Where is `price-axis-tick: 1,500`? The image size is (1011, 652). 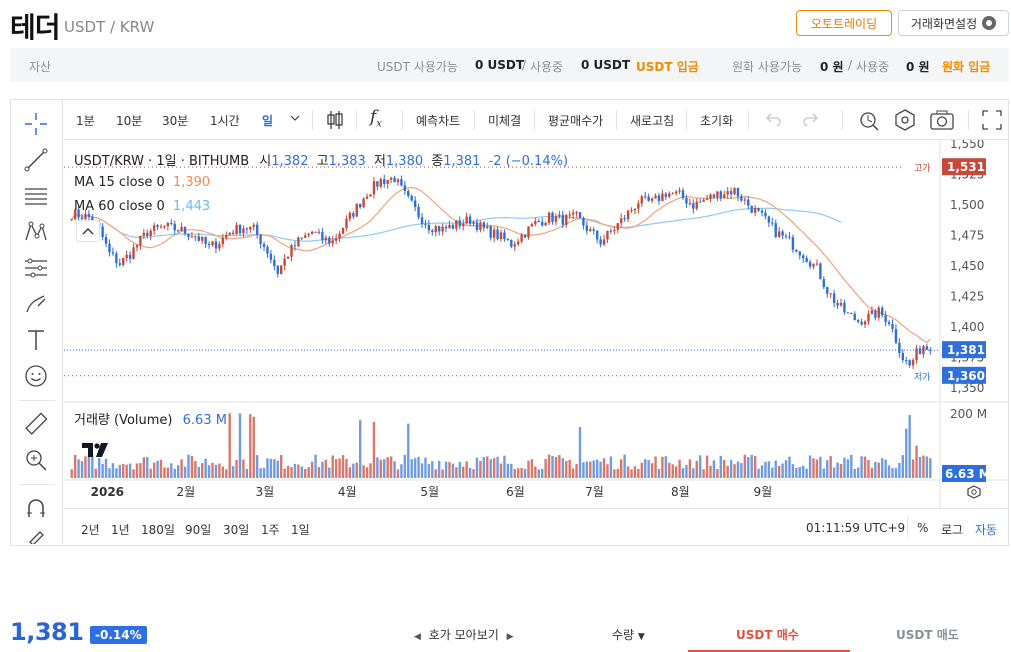 price-axis-tick: 1,500 is located at coordinates (967, 205).